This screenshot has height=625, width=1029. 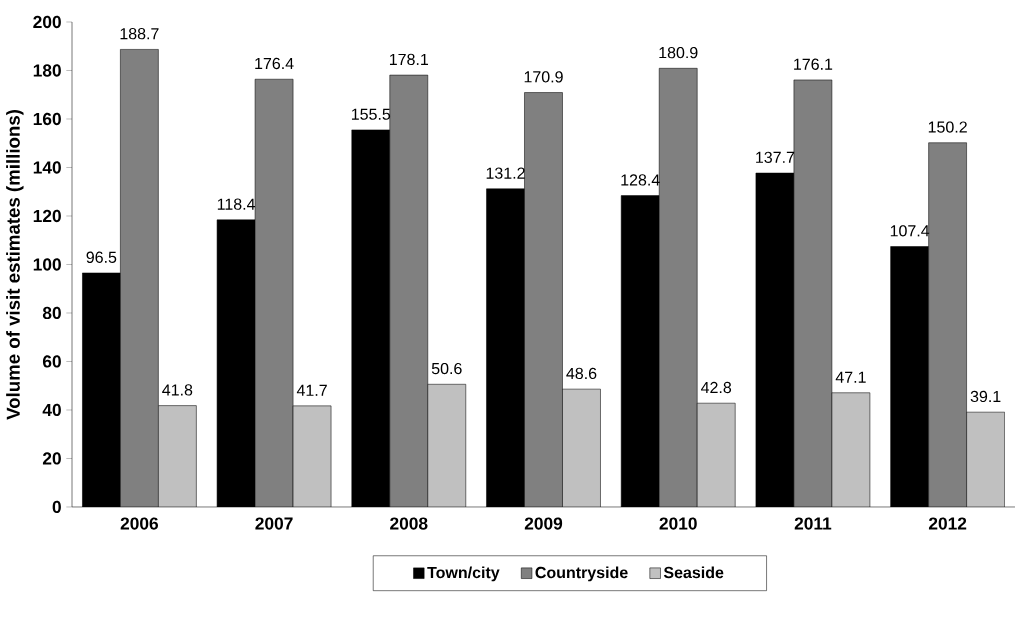 What do you see at coordinates (543, 523) in the screenshot?
I see `x-tick-label: 2009` at bounding box center [543, 523].